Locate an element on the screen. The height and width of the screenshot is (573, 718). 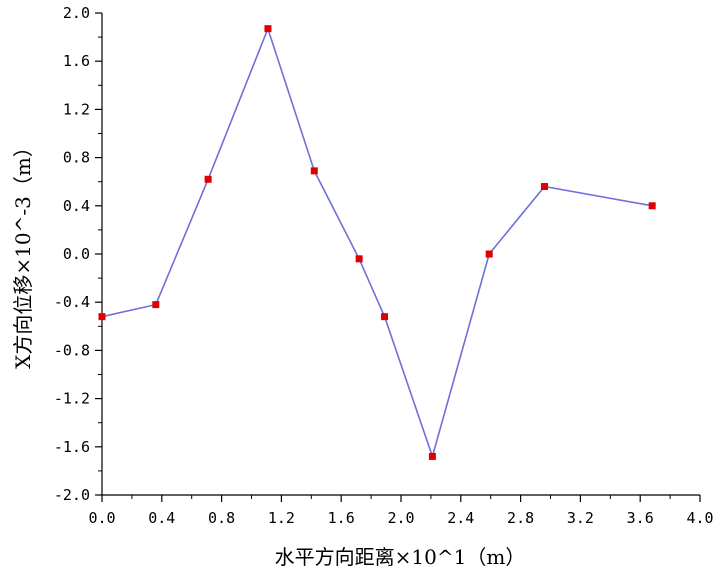
x-axis-title: 水平方向距离×10^1（m） is located at coordinates (400, 557).